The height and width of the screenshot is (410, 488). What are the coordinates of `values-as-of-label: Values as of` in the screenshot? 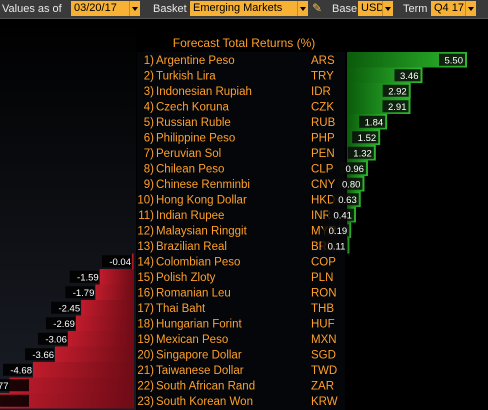 It's located at (32, 9).